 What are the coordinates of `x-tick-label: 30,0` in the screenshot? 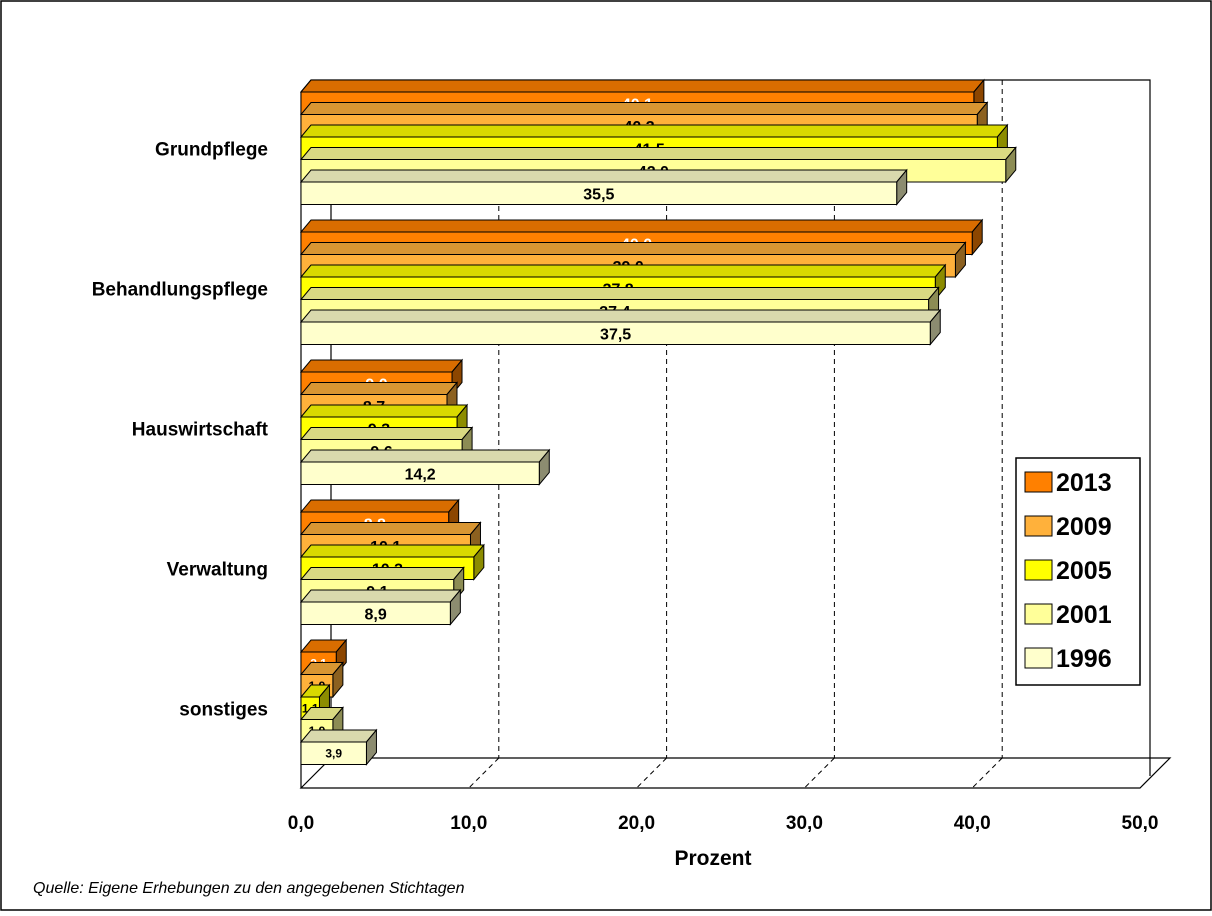 It's located at (804, 823).